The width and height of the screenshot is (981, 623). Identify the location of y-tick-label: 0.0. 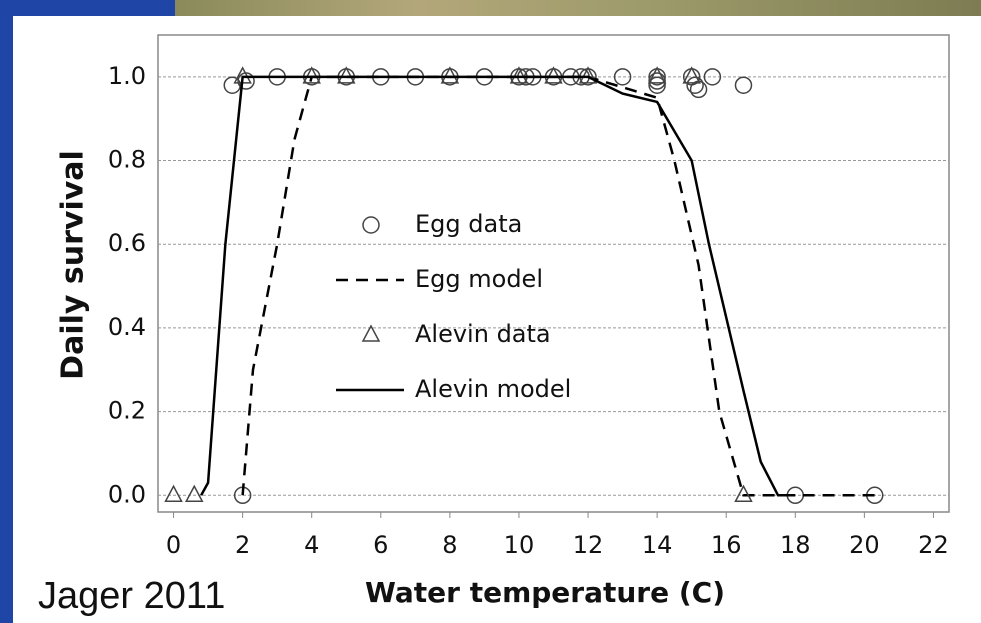
(127, 494).